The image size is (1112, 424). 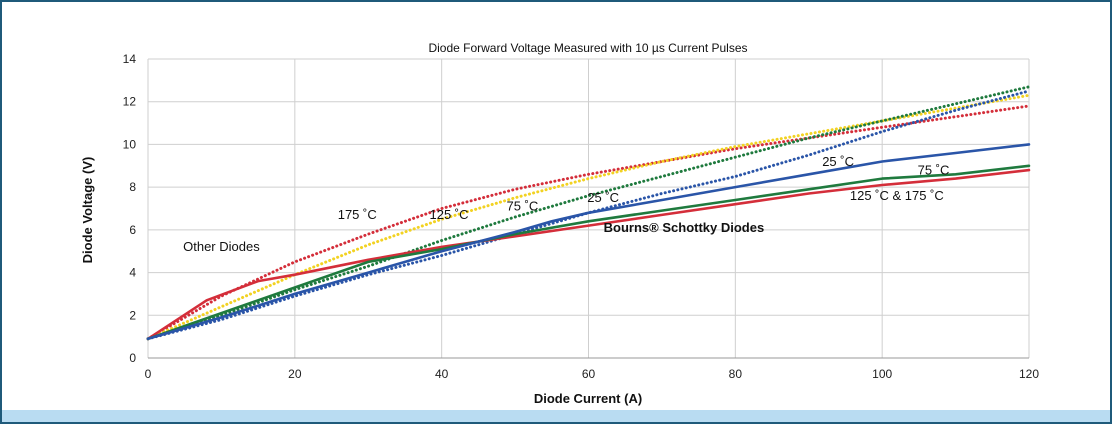 What do you see at coordinates (132, 315) in the screenshot?
I see `y-tick-label: 2` at bounding box center [132, 315].